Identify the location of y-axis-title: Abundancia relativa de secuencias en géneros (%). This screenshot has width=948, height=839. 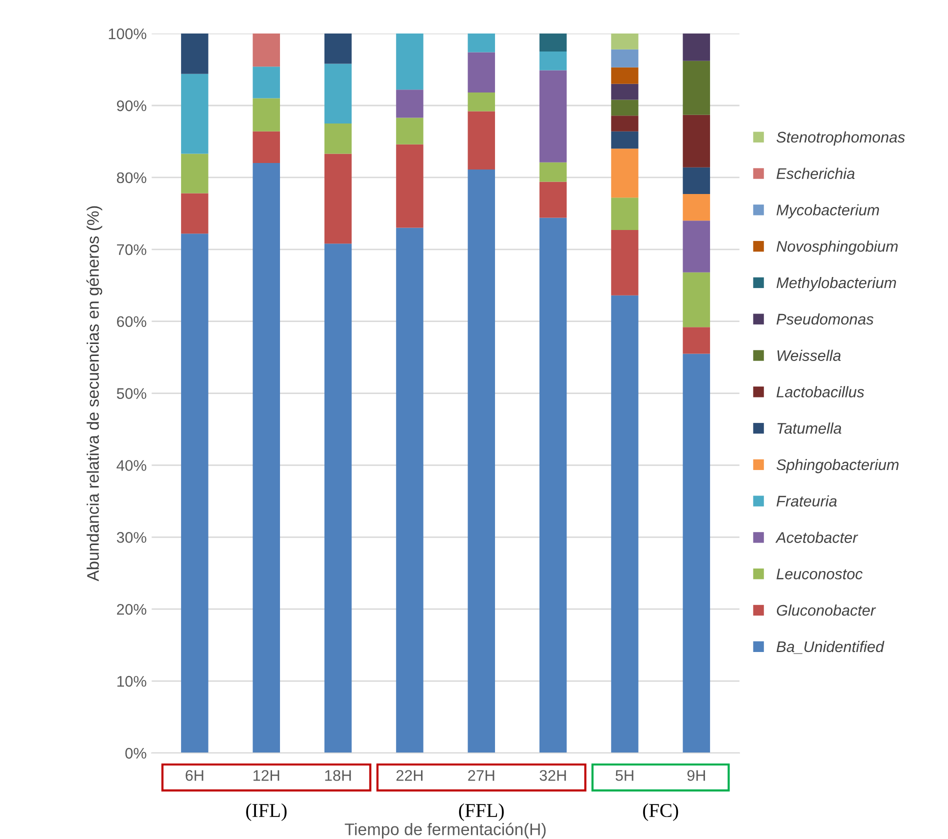
(94, 394).